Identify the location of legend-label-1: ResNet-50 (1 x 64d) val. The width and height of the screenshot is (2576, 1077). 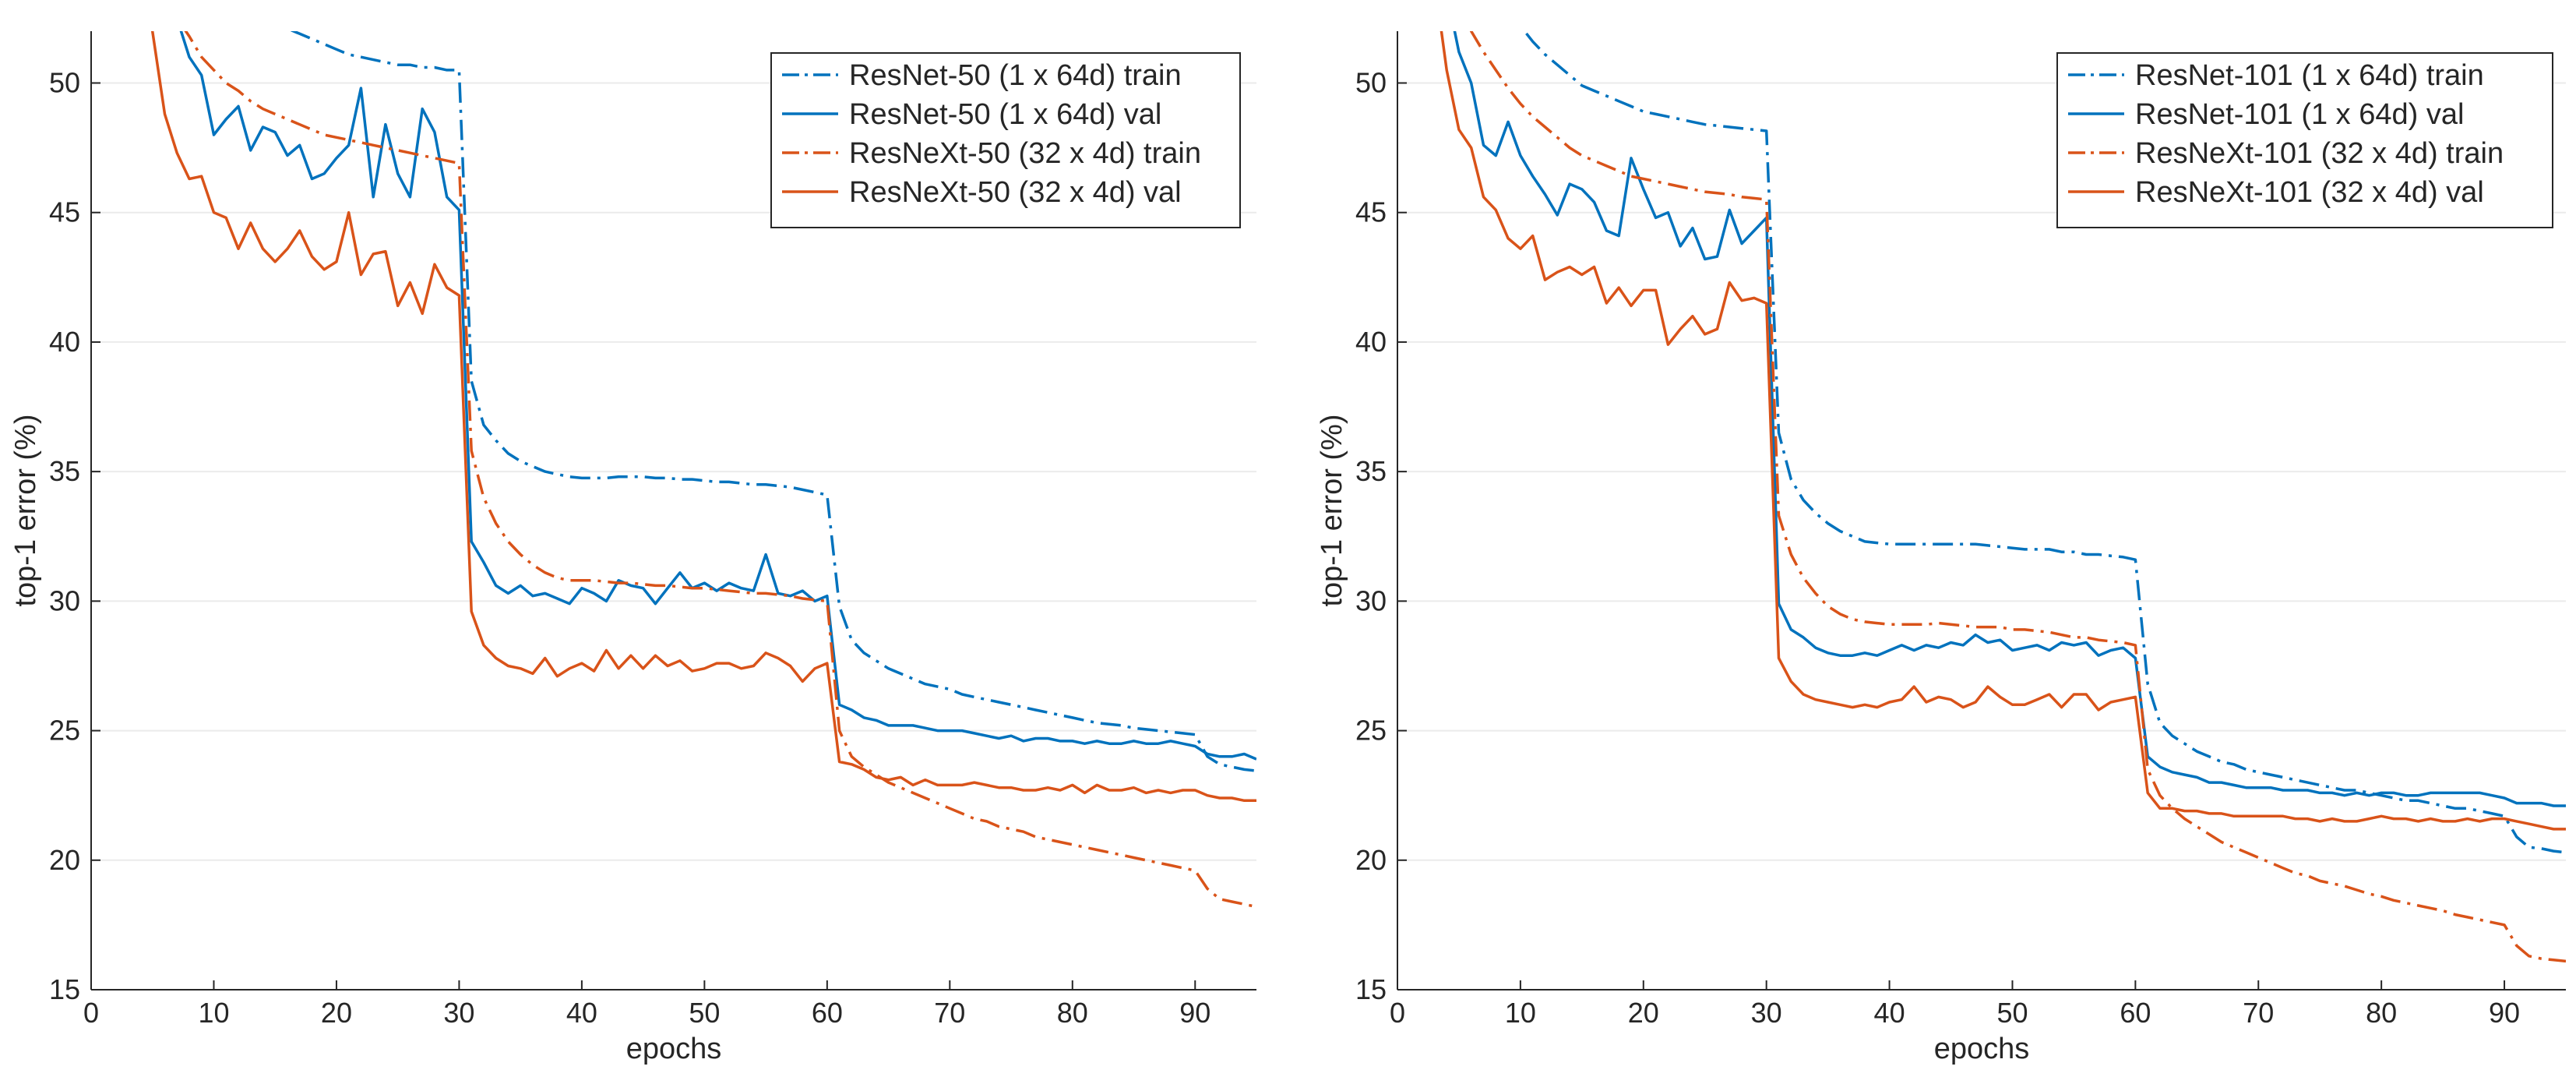
(1005, 114).